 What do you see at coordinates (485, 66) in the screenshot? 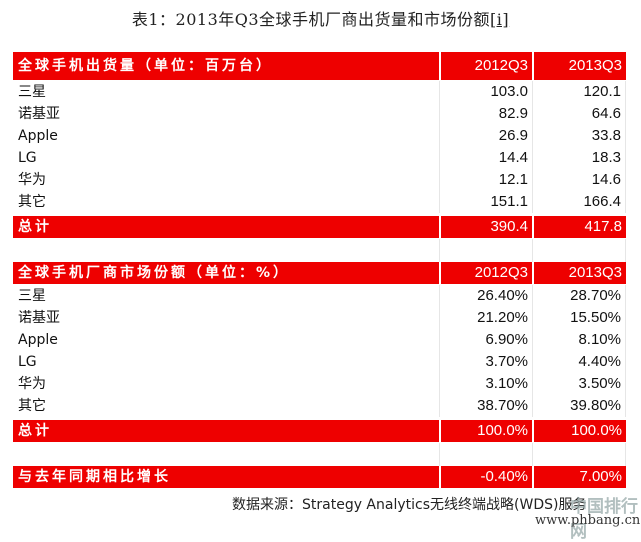
I see `shipments-header-2012q3: 2012Q3` at bounding box center [485, 66].